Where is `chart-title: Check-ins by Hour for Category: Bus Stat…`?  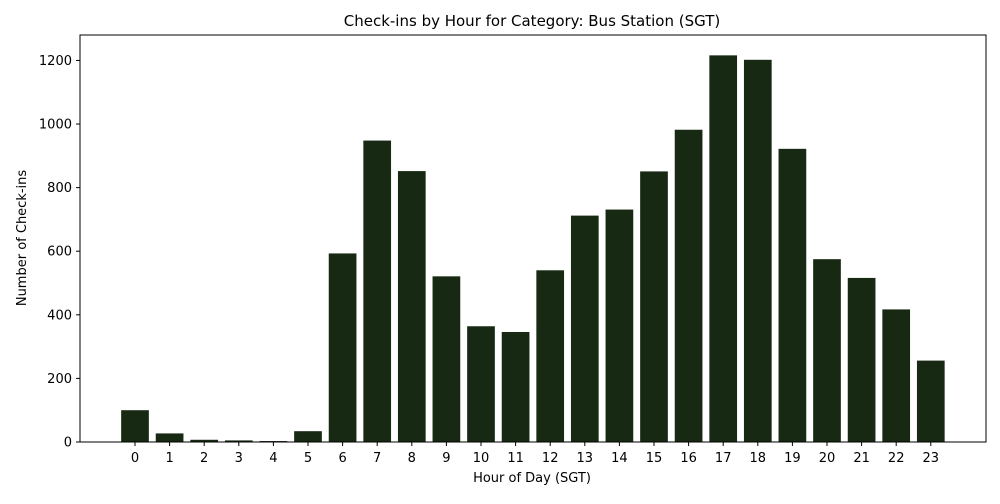 chart-title: Check-ins by Hour for Category: Bus Stat… is located at coordinates (532, 21).